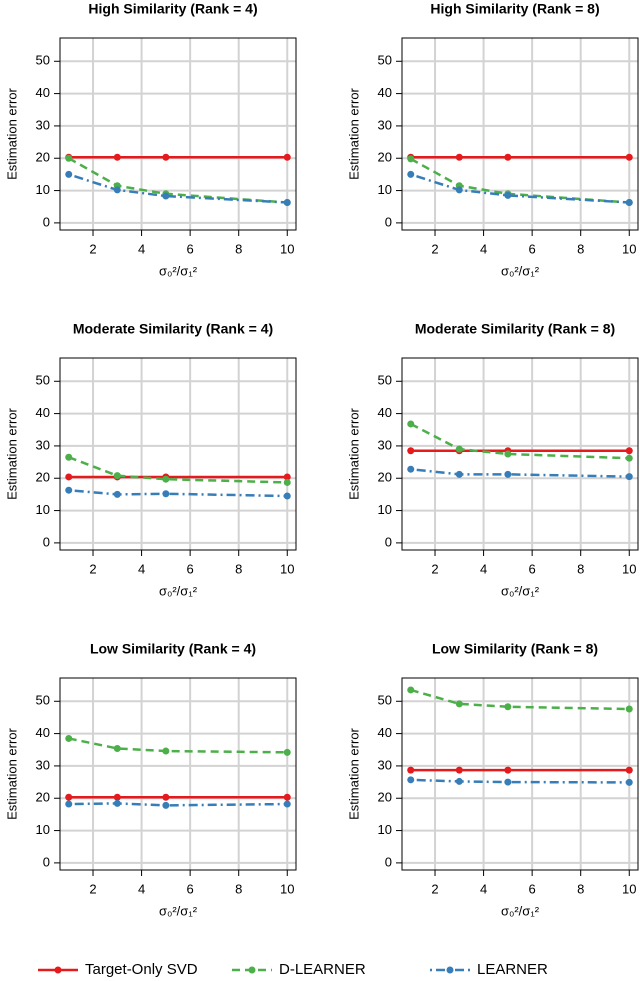  I want to click on legend-label: Target-Only SVD, so click(141, 969).